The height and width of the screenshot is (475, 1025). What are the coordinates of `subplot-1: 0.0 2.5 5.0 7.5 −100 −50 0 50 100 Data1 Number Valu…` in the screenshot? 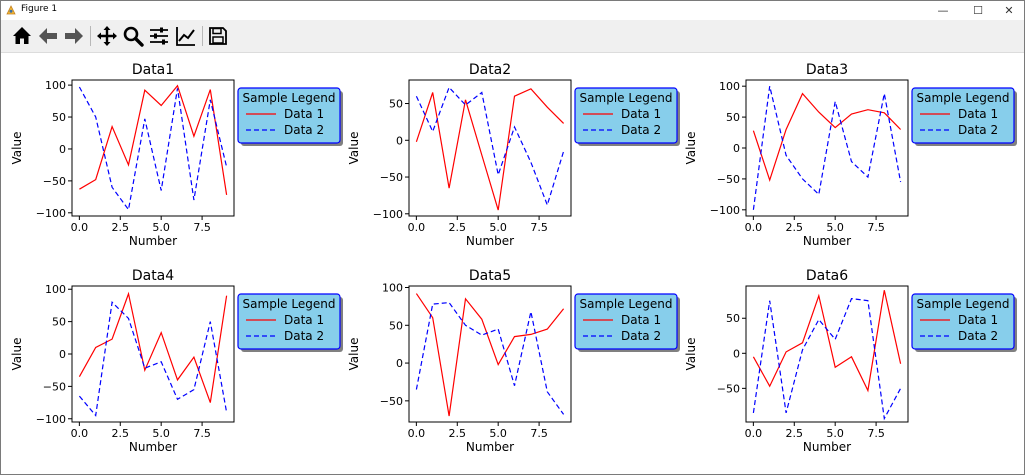 It's located at (176, 155).